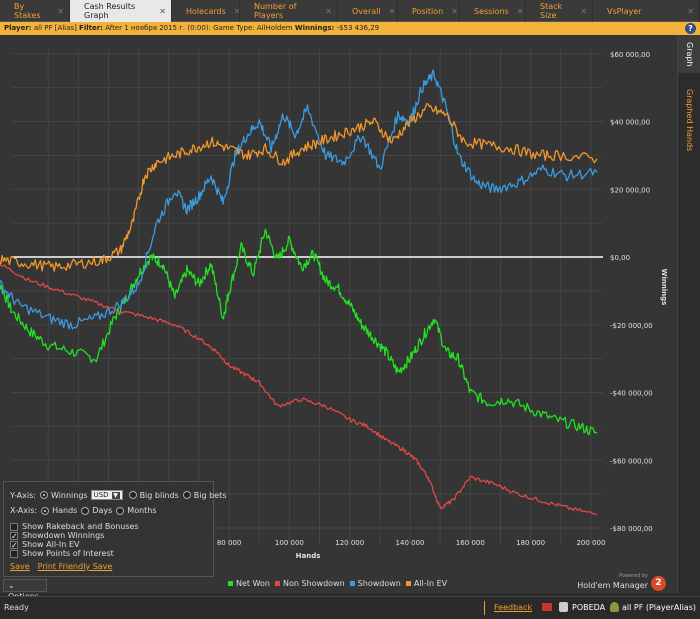  Describe the element at coordinates (429, 11) in the screenshot. I see `tab-position: Position ✕` at that location.